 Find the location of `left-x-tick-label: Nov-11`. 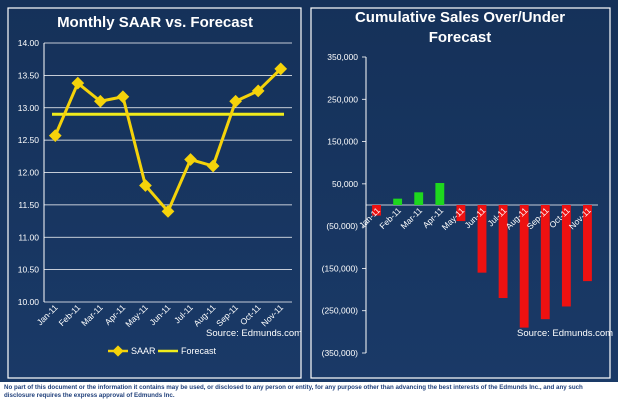

left-x-tick-label: Nov-11 is located at coordinates (272, 315).